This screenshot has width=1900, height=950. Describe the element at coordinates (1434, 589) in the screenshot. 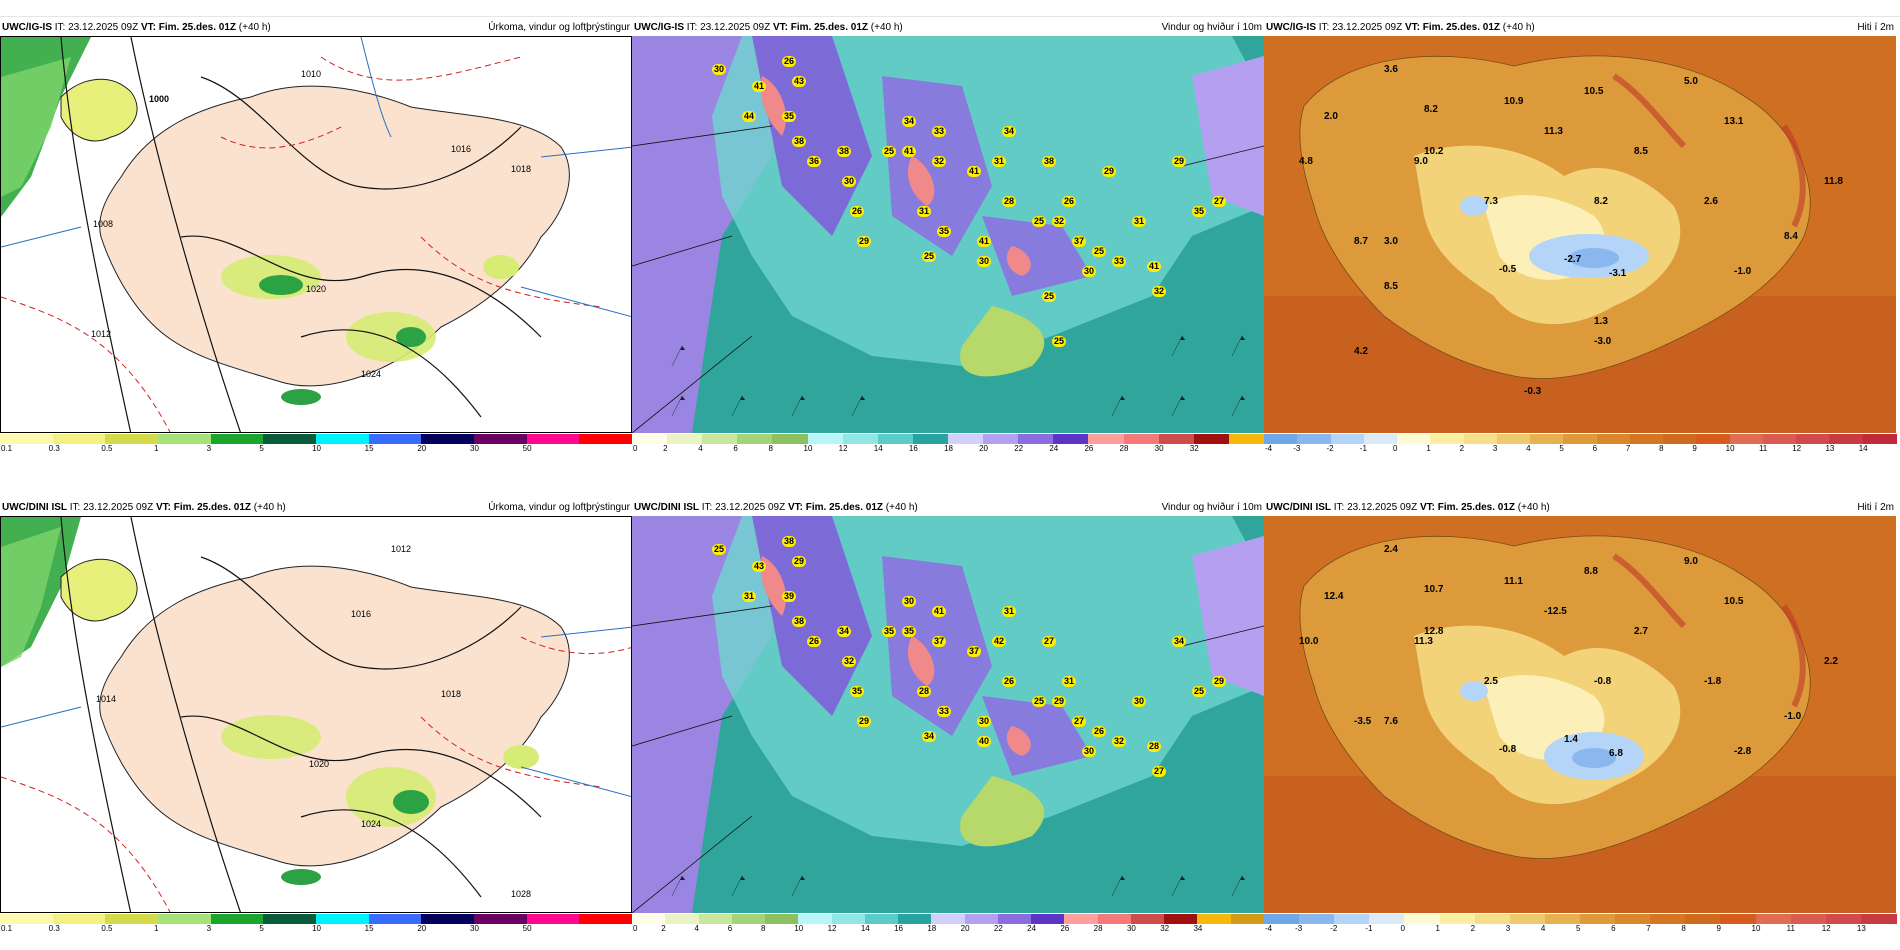

I see `temperature-label: 10.7` at that location.